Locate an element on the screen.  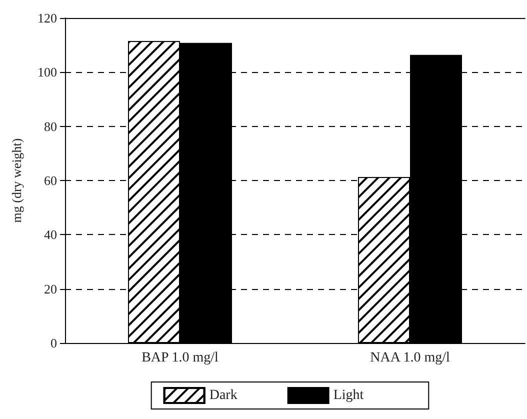
y-tick-label: 20 is located at coordinates (50, 288).